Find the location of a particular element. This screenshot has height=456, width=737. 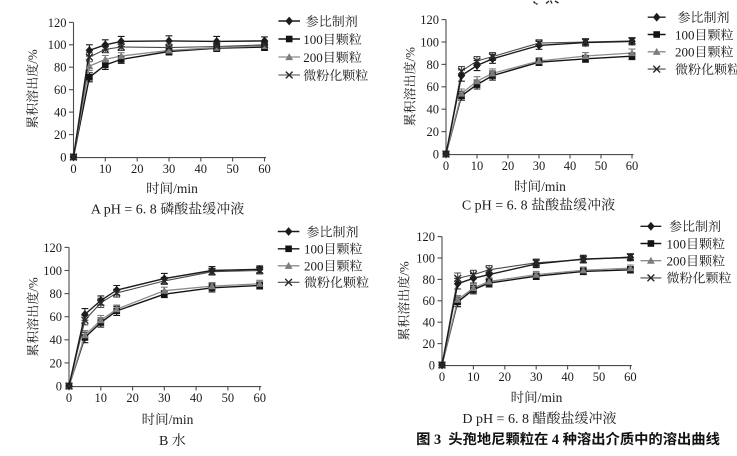

svg-text: A pH = 6. 8 磷酸盐缓冲液 is located at coordinates (167, 209).